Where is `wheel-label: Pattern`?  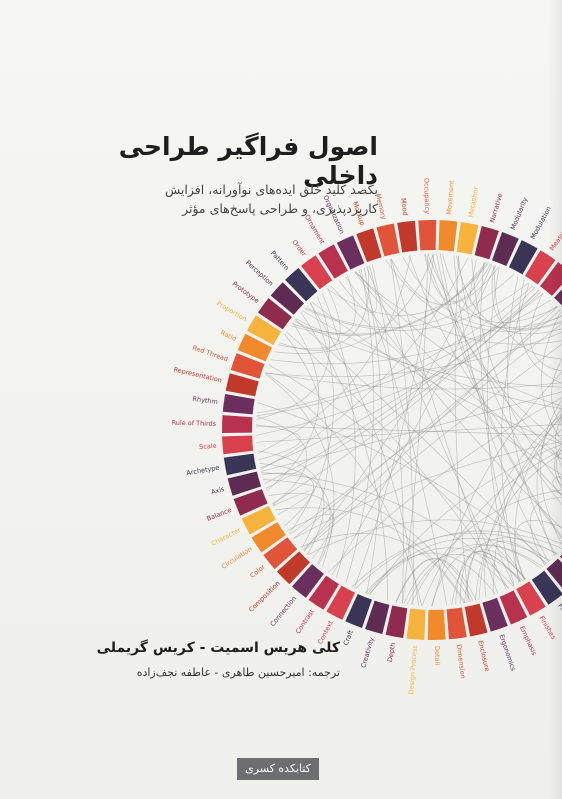
wheel-label: Pattern is located at coordinates (280, 260).